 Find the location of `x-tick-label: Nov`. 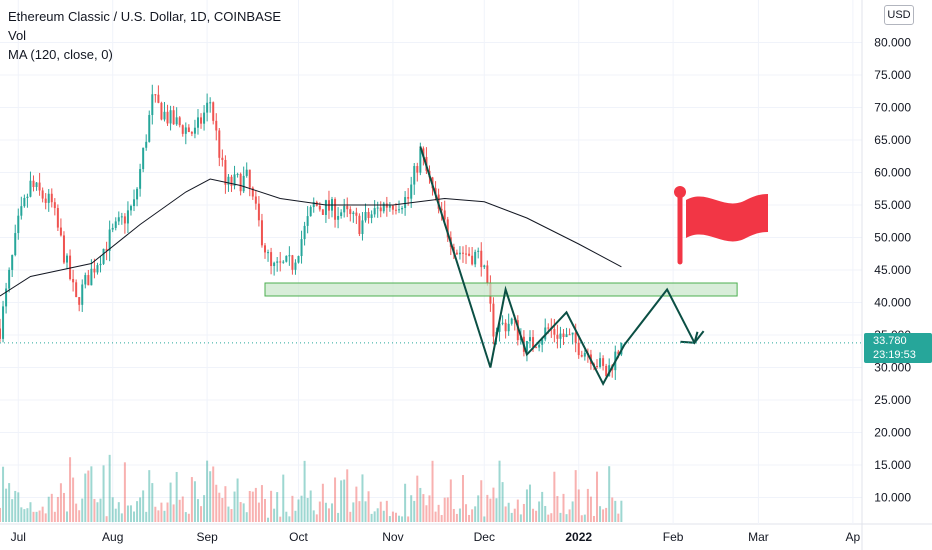

x-tick-label: Nov is located at coordinates (392, 537).